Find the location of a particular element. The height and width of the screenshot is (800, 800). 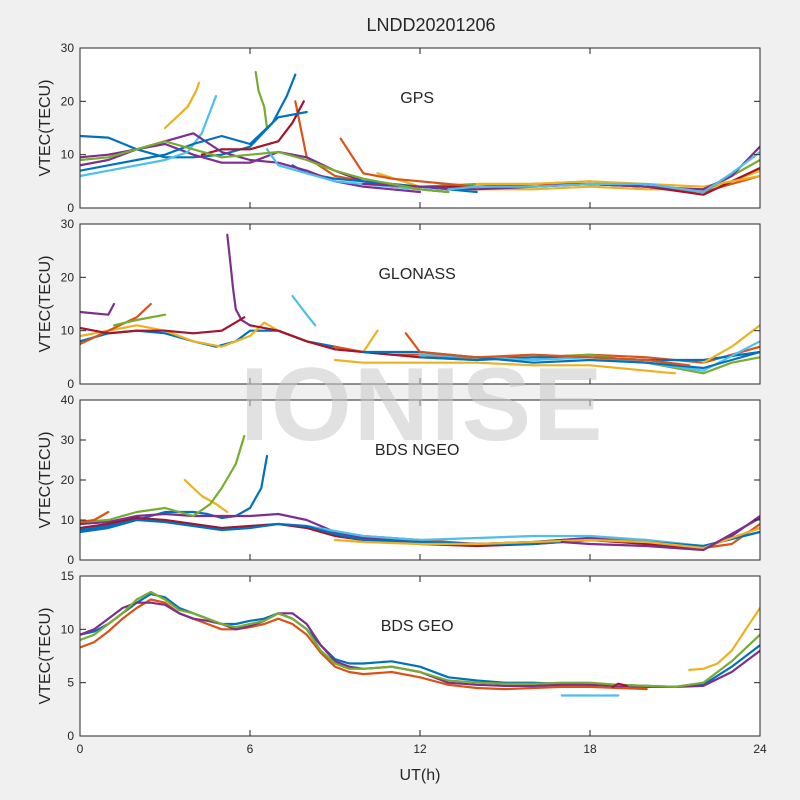

panel-label: GPS is located at coordinates (417, 98).